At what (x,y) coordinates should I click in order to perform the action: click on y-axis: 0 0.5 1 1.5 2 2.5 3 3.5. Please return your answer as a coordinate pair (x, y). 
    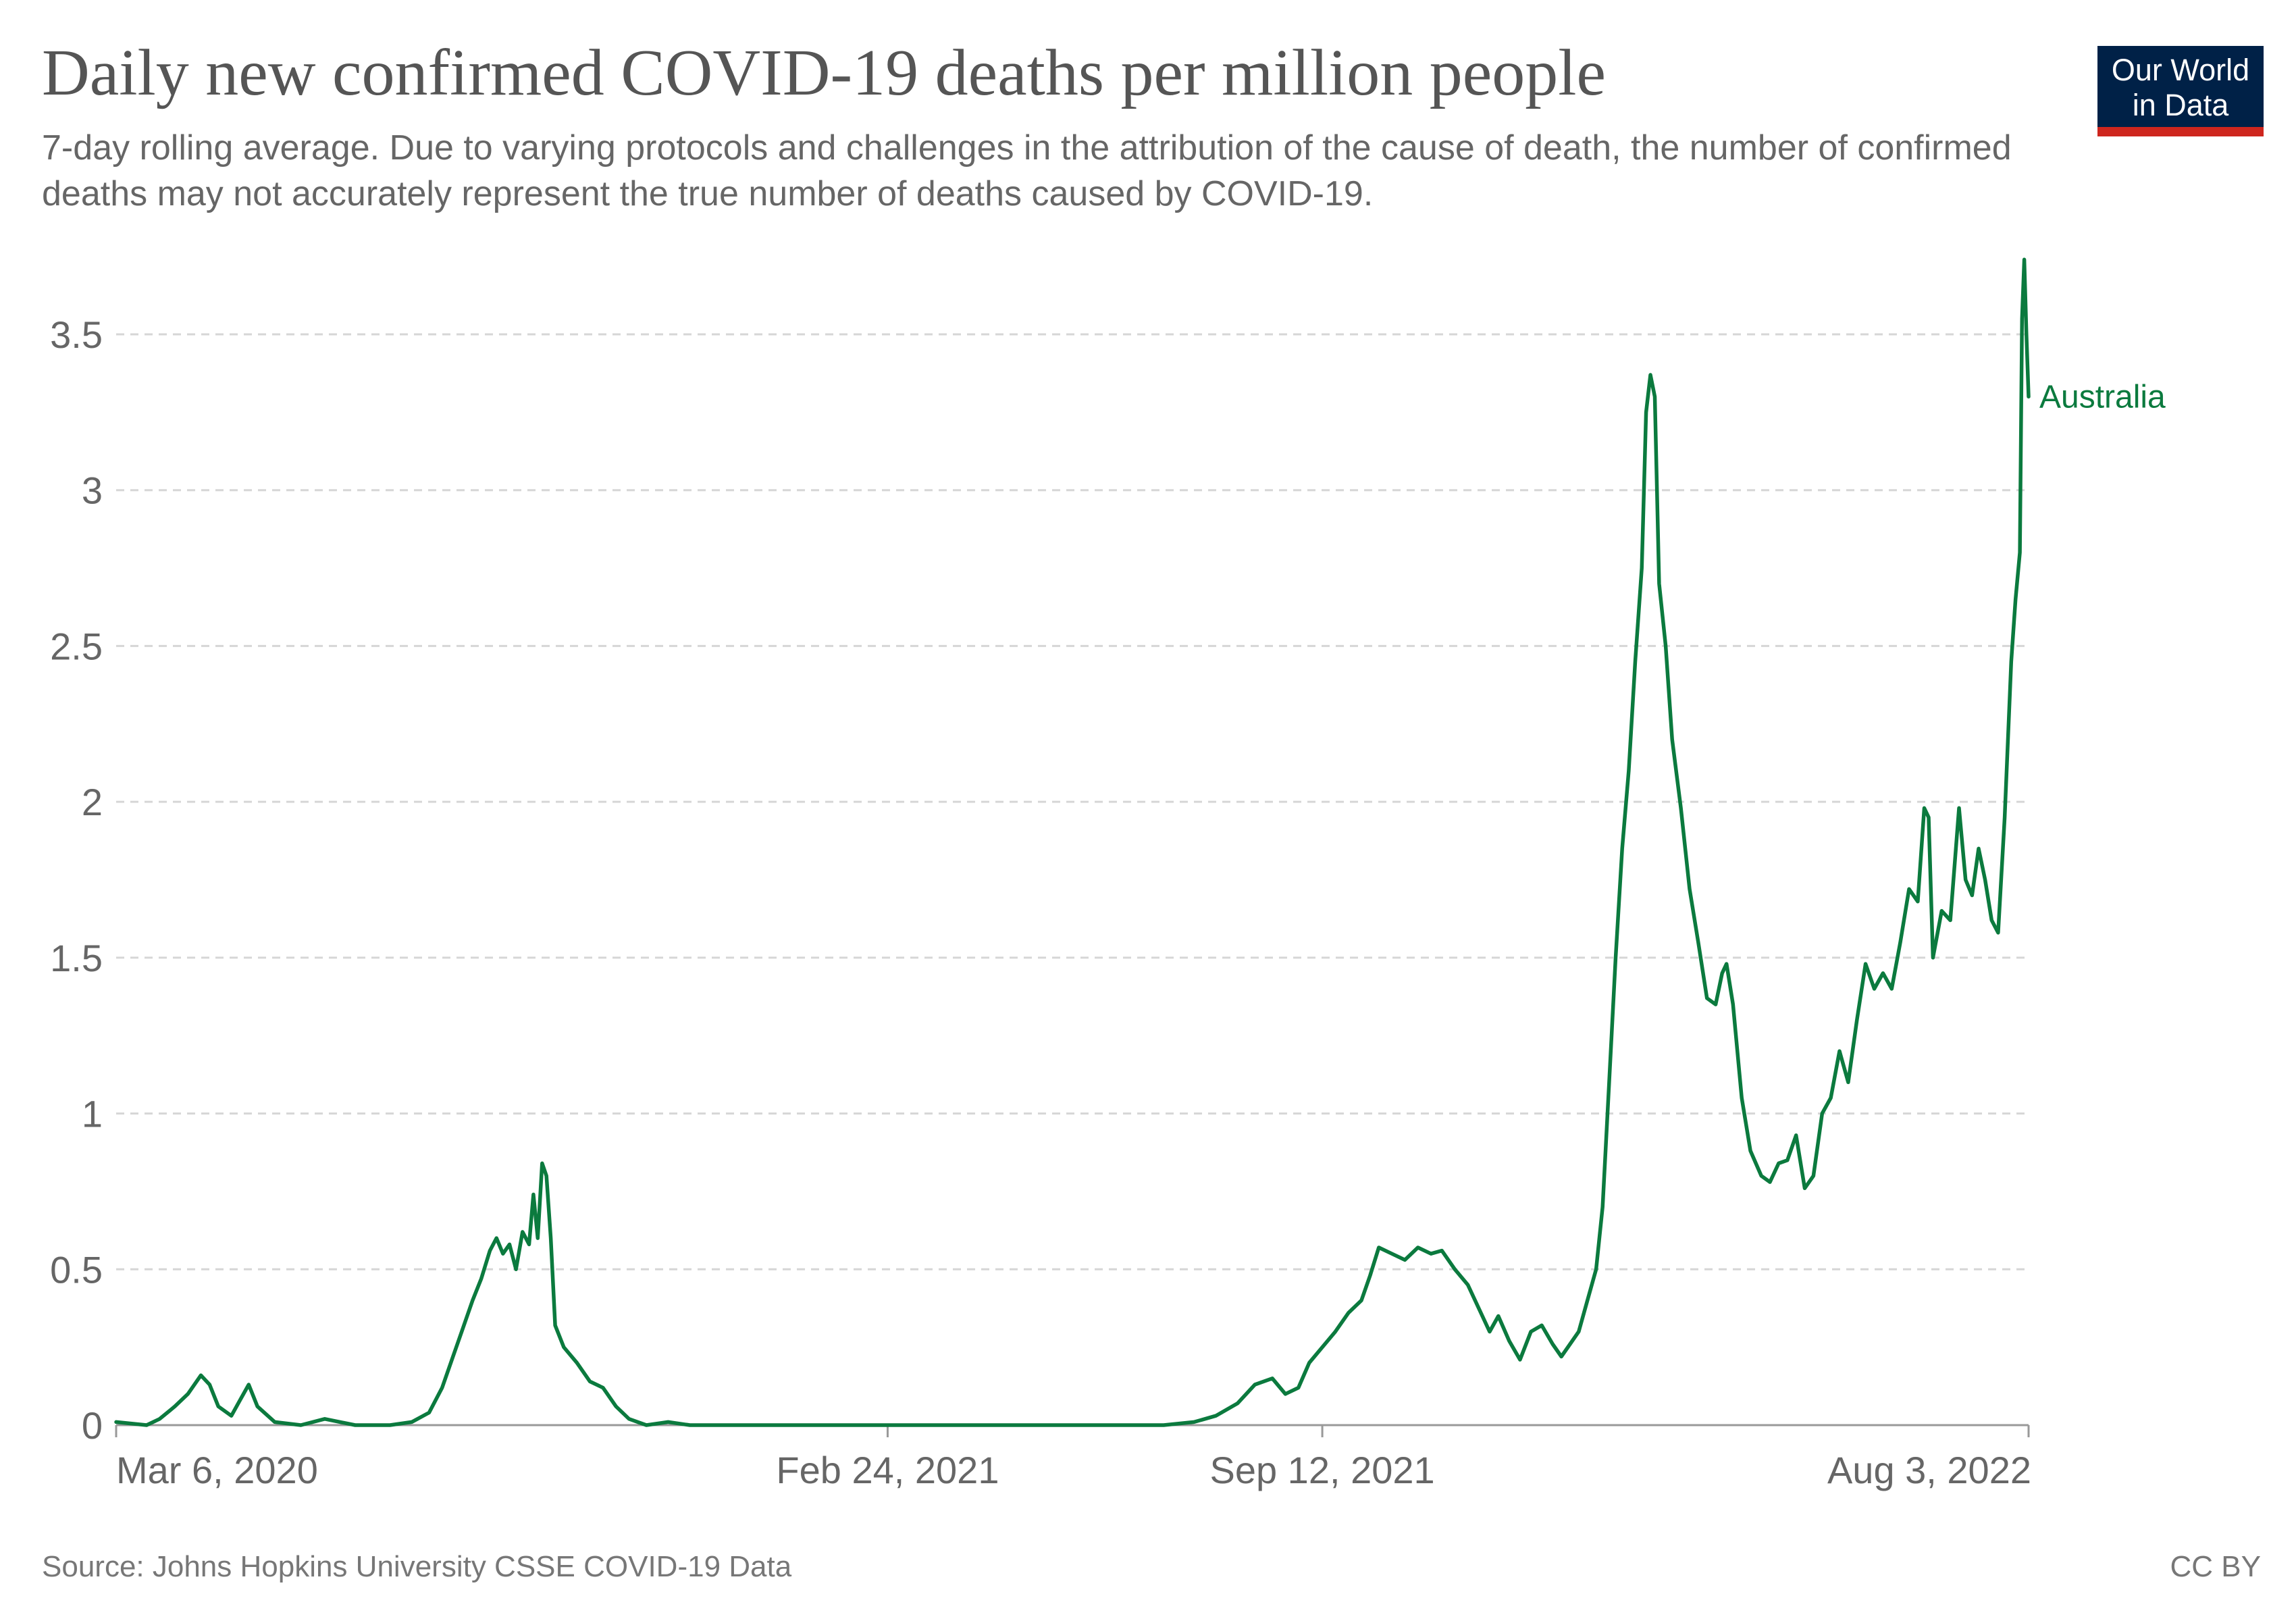
    Looking at the image, I should click on (76, 880).